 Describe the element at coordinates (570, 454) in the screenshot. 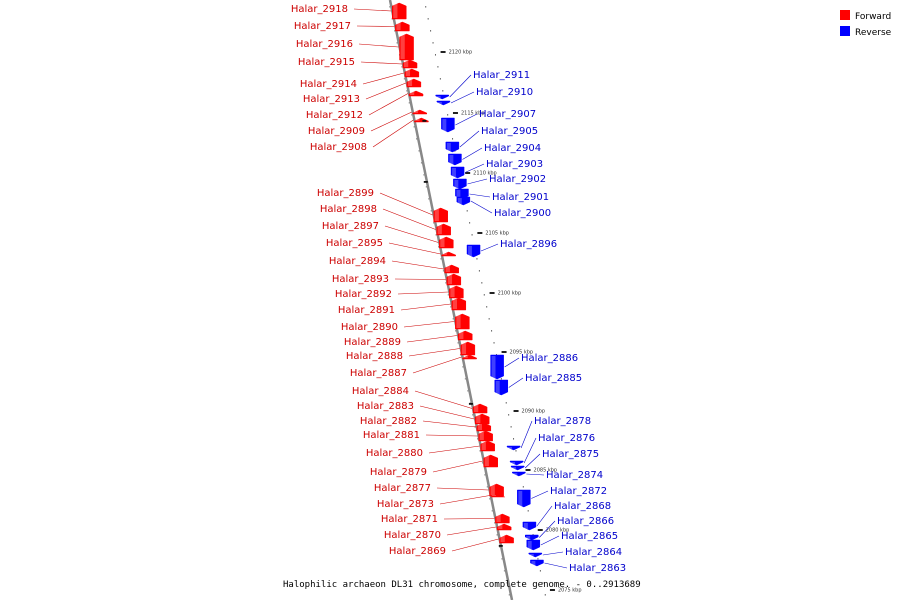

I see `gene-label-reverse: Halar_2875` at that location.